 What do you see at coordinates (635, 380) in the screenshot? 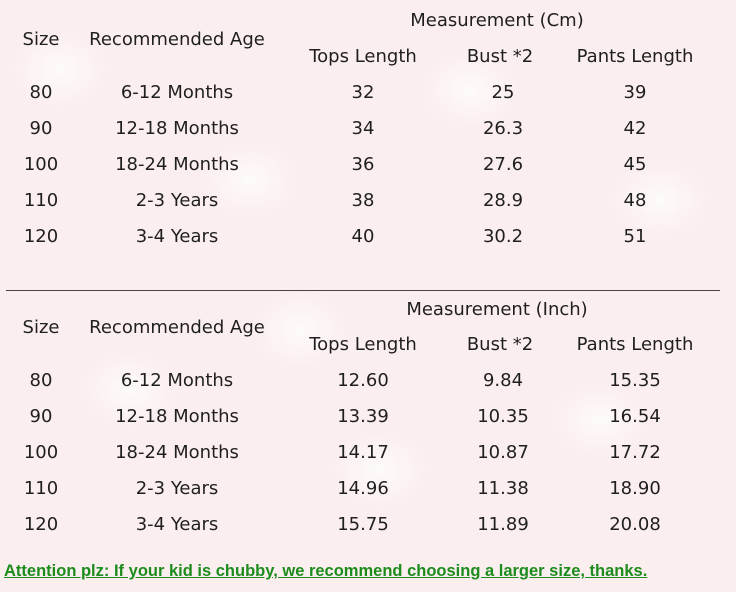
I see `pants-length-cell: 15.35` at bounding box center [635, 380].